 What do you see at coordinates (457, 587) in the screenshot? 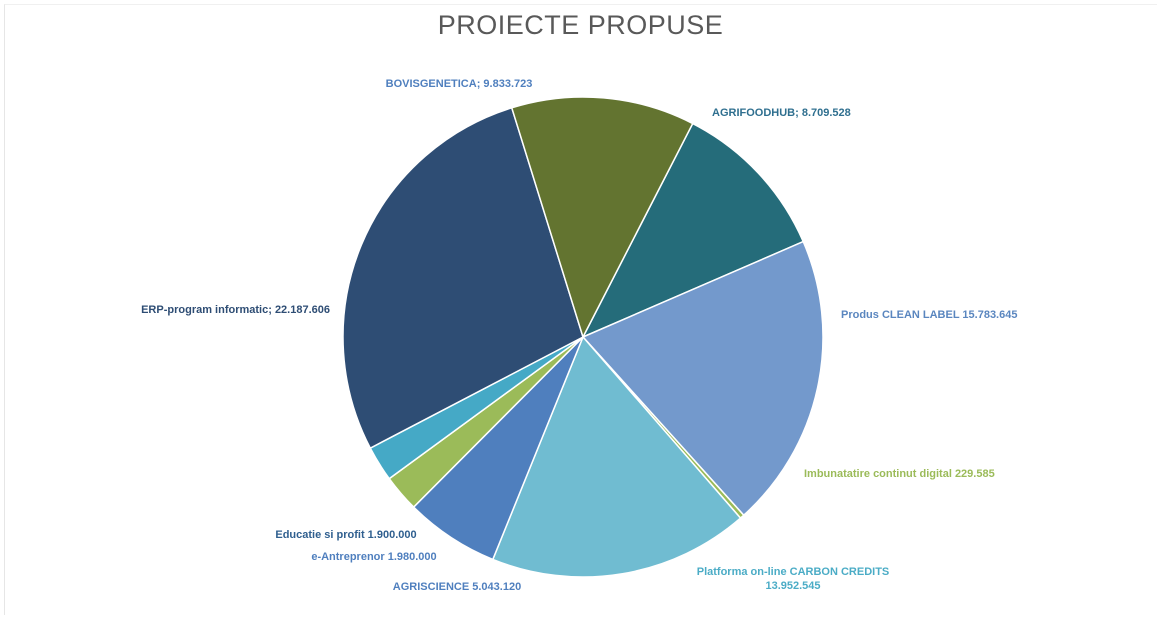
I see `slice-label-5: AGRISCIENCE 5.043.120` at bounding box center [457, 587].